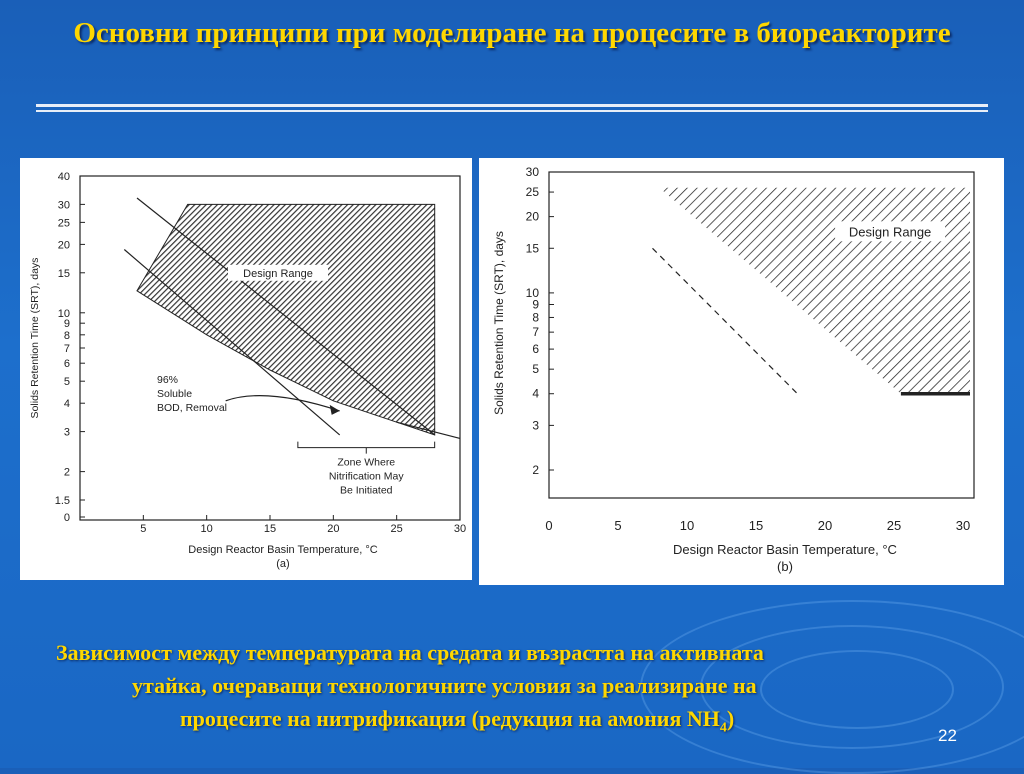 The height and width of the screenshot is (774, 1024). Describe the element at coordinates (723, 728) in the screenshot. I see `caption-subscript: 4` at that location.